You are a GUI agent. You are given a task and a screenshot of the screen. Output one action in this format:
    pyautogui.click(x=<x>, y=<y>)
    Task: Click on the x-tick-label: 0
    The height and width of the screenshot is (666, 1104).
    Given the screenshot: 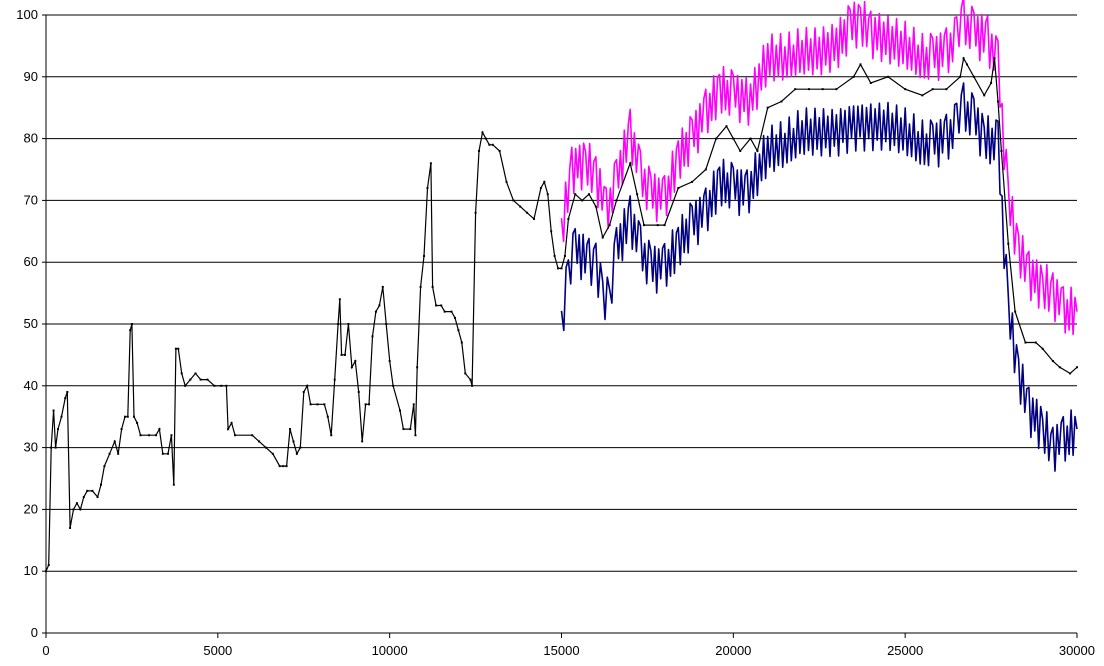 What is the action you would take?
    pyautogui.click(x=45, y=650)
    